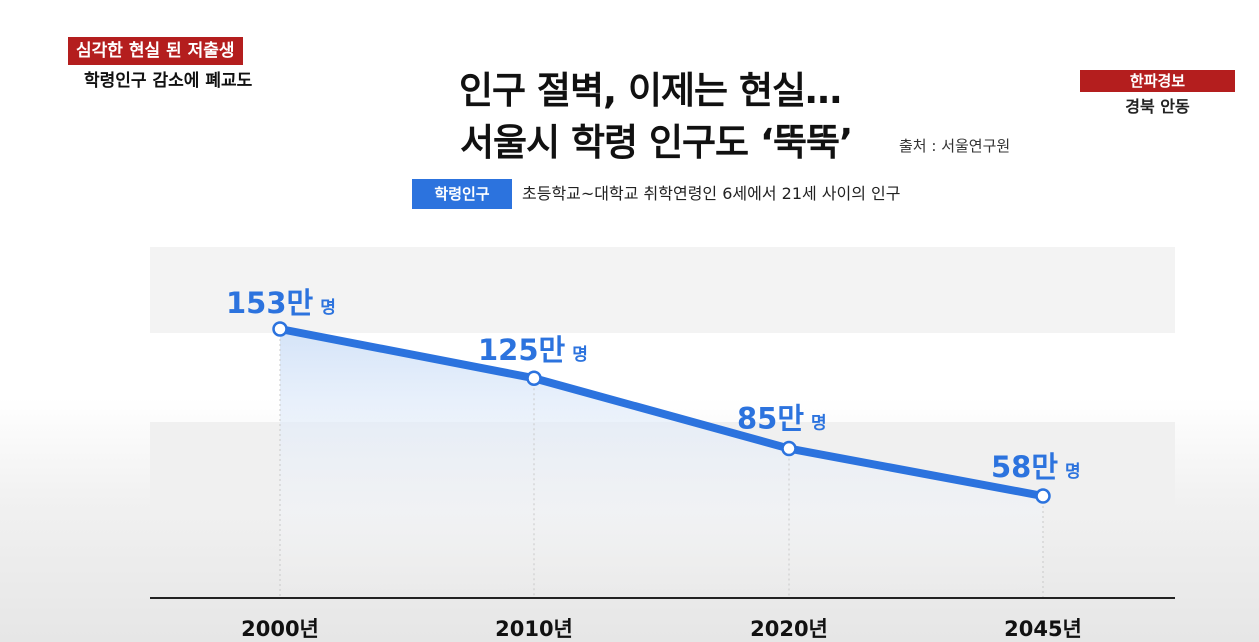 The height and width of the screenshot is (642, 1259). Describe the element at coordinates (1036, 467) in the screenshot. I see `data-label: 58만 명` at that location.